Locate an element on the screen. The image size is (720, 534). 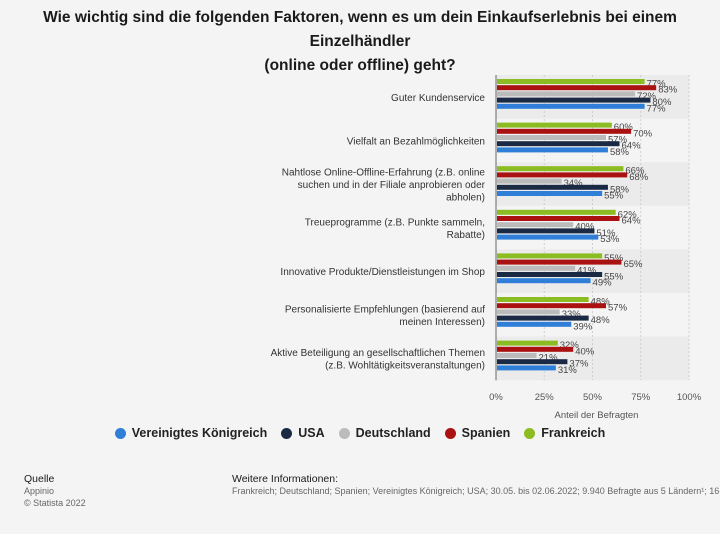
data-label: 21% is located at coordinates (549, 358).